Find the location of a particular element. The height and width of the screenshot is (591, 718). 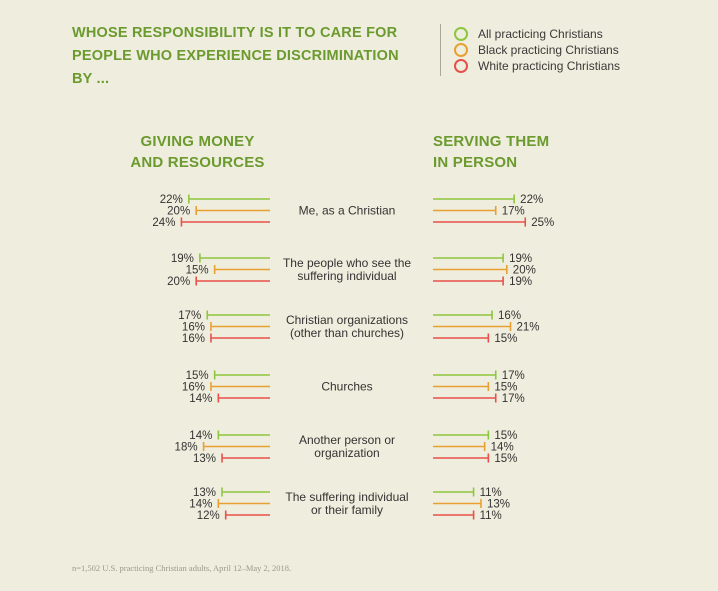

category-label: Another person or is located at coordinates (347, 440).